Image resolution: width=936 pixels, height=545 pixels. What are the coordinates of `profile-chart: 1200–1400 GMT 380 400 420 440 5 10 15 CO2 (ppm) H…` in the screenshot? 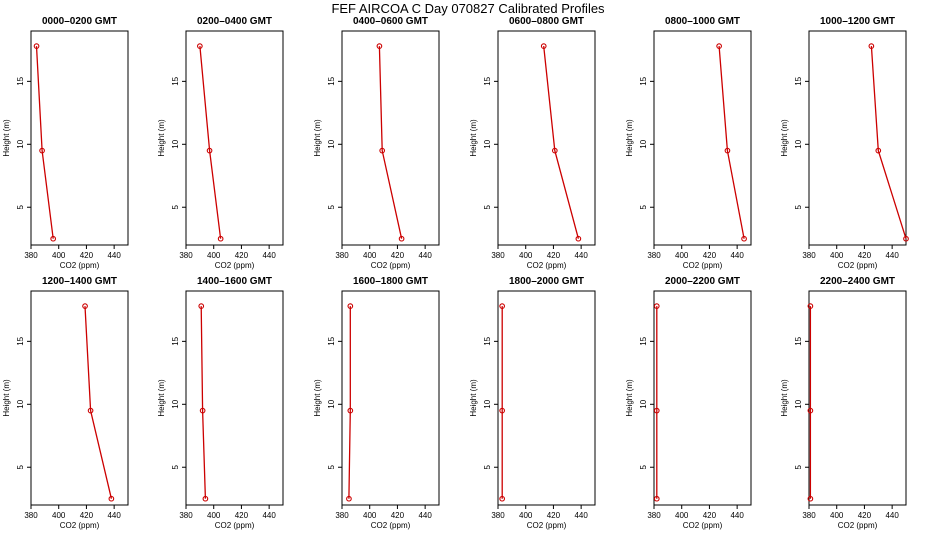 It's located at (65, 403).